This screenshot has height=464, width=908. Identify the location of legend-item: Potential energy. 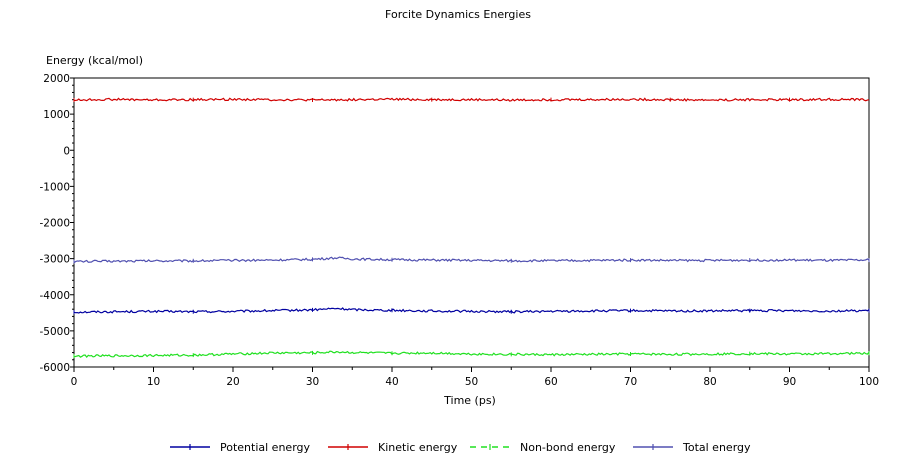
(240, 447).